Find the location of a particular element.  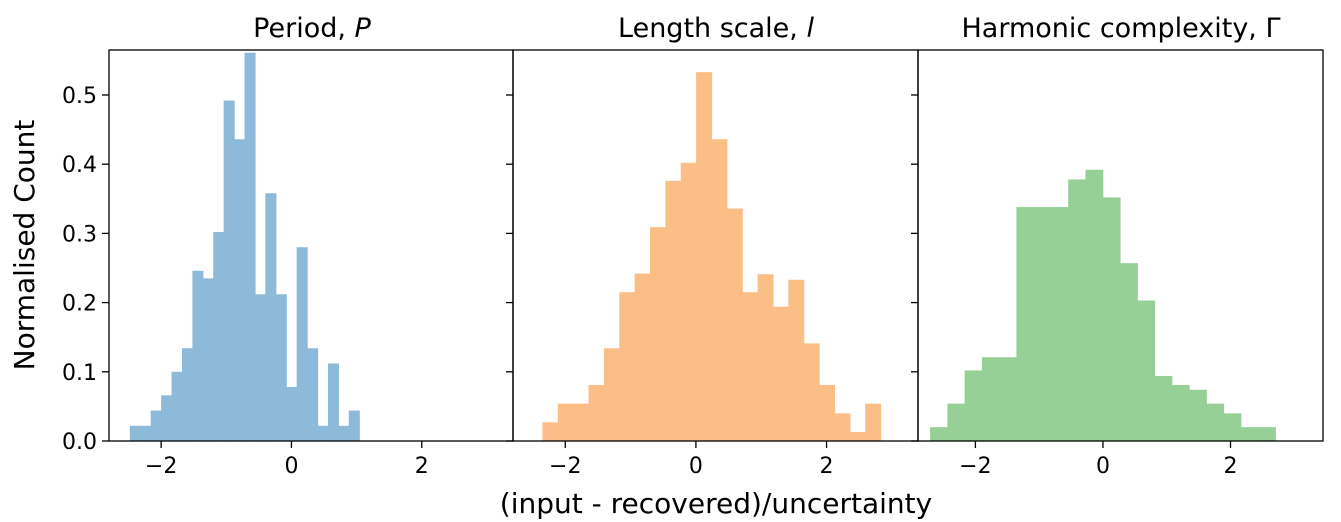

x-axis-label: (input - recovered)/uncertainty is located at coordinates (716, 503).